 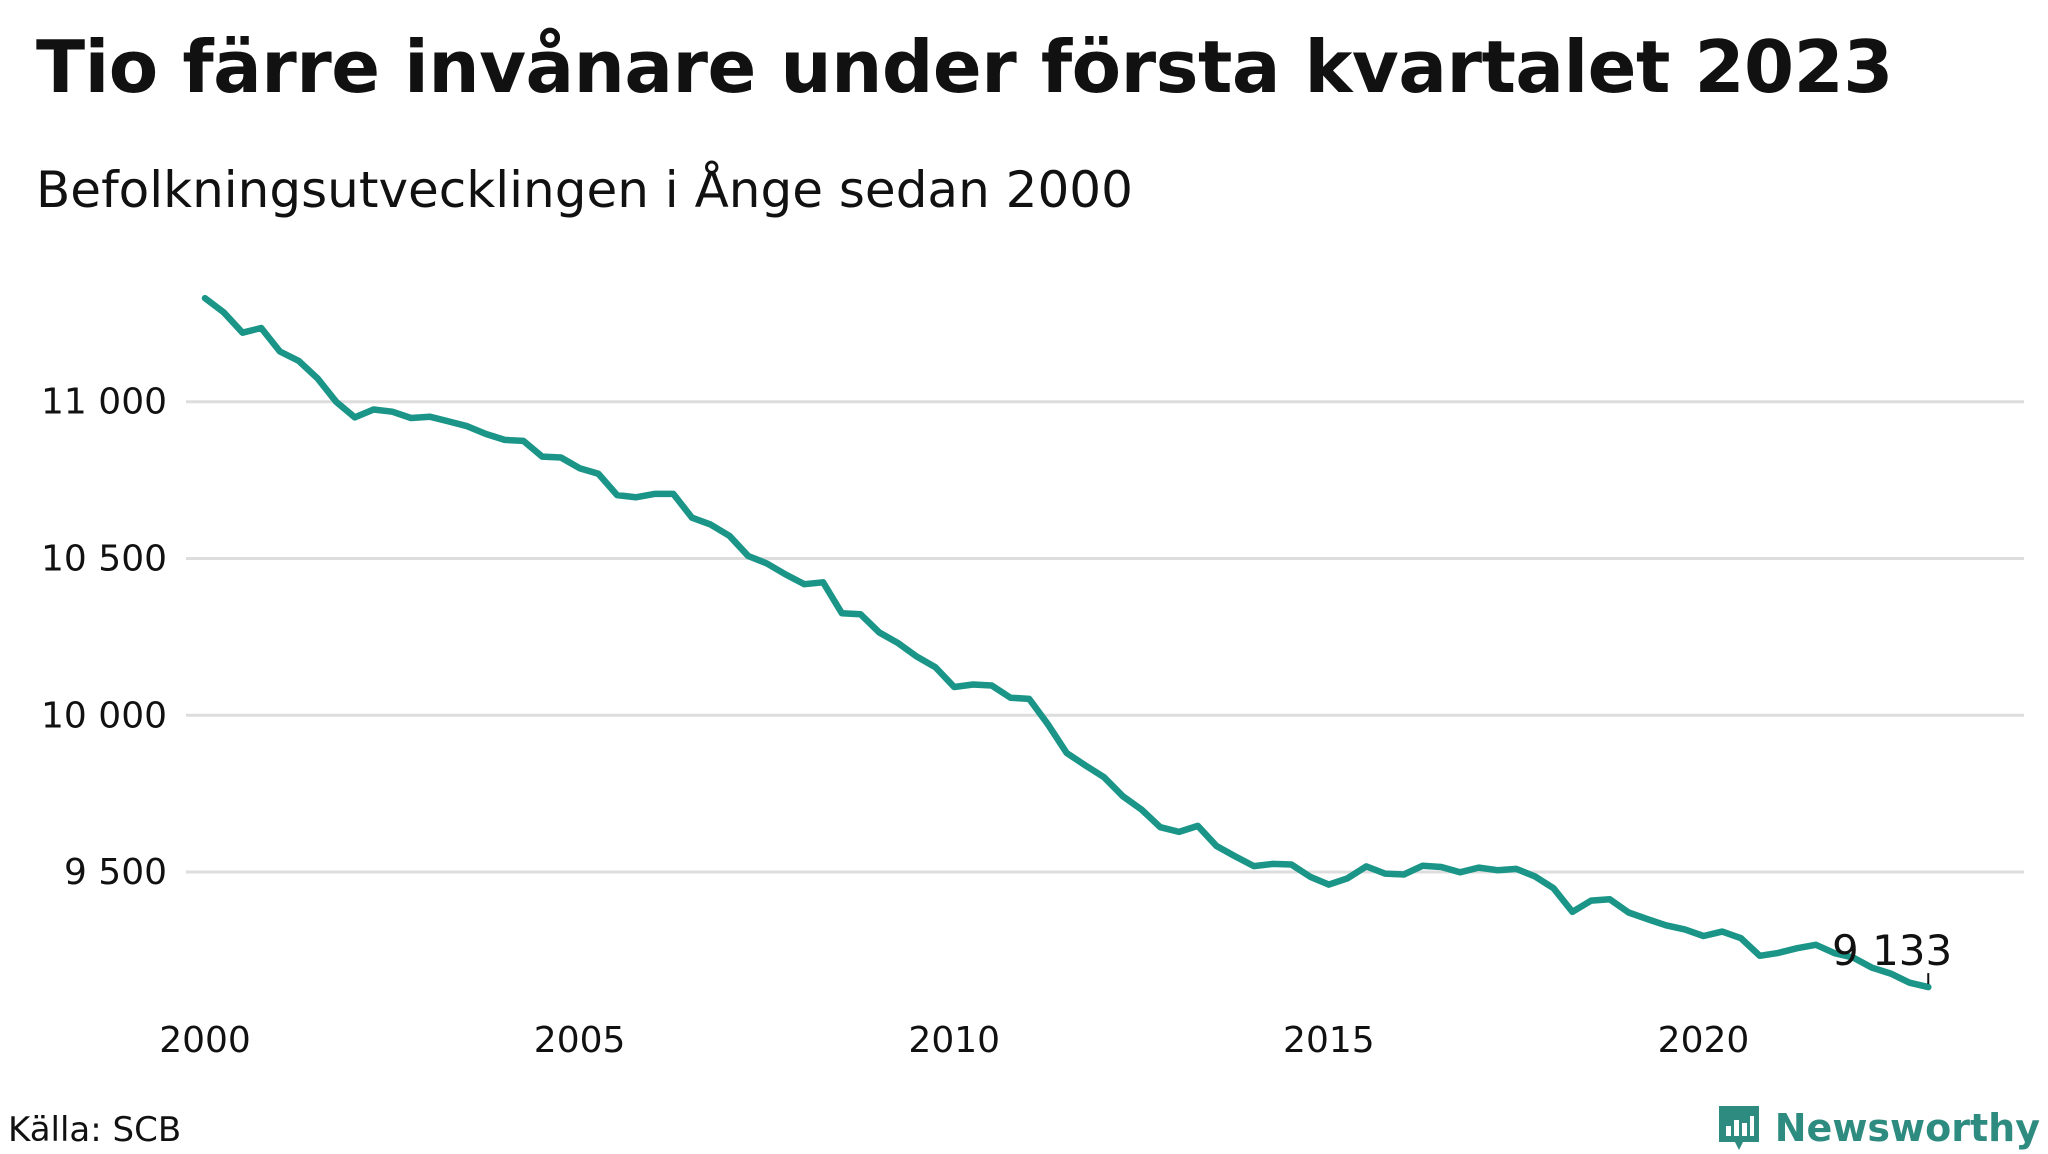 I want to click on bar-chart-logo-icon, so click(x=1738, y=1128).